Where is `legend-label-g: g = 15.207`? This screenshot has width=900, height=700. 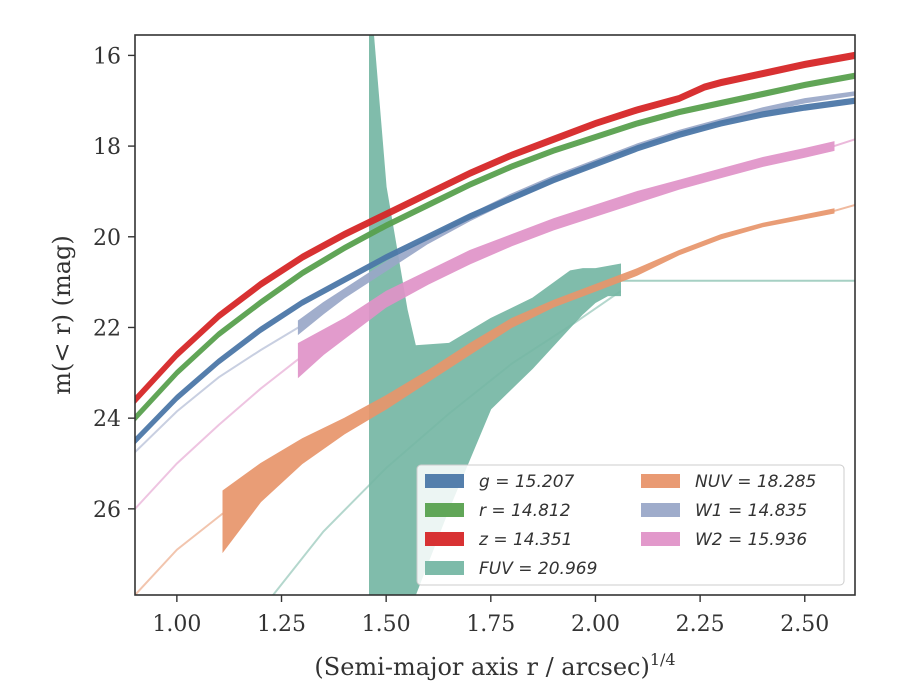 legend-label-g: g = 15.207 is located at coordinates (527, 482).